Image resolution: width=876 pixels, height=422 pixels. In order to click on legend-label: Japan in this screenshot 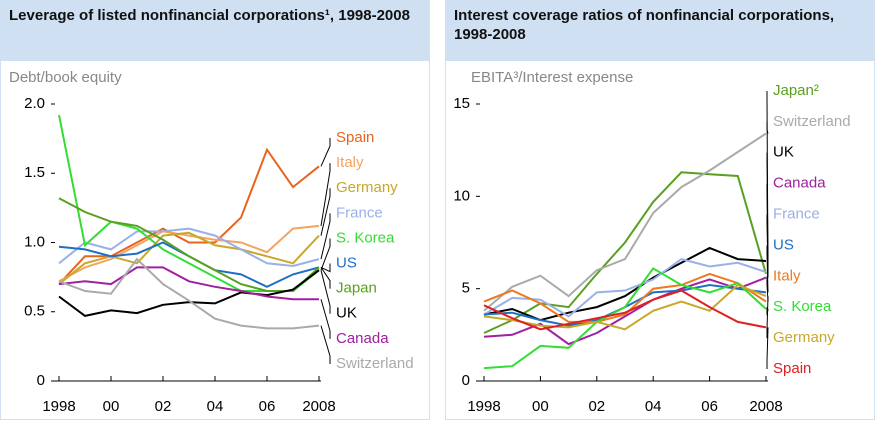, I will do `click(356, 288)`.